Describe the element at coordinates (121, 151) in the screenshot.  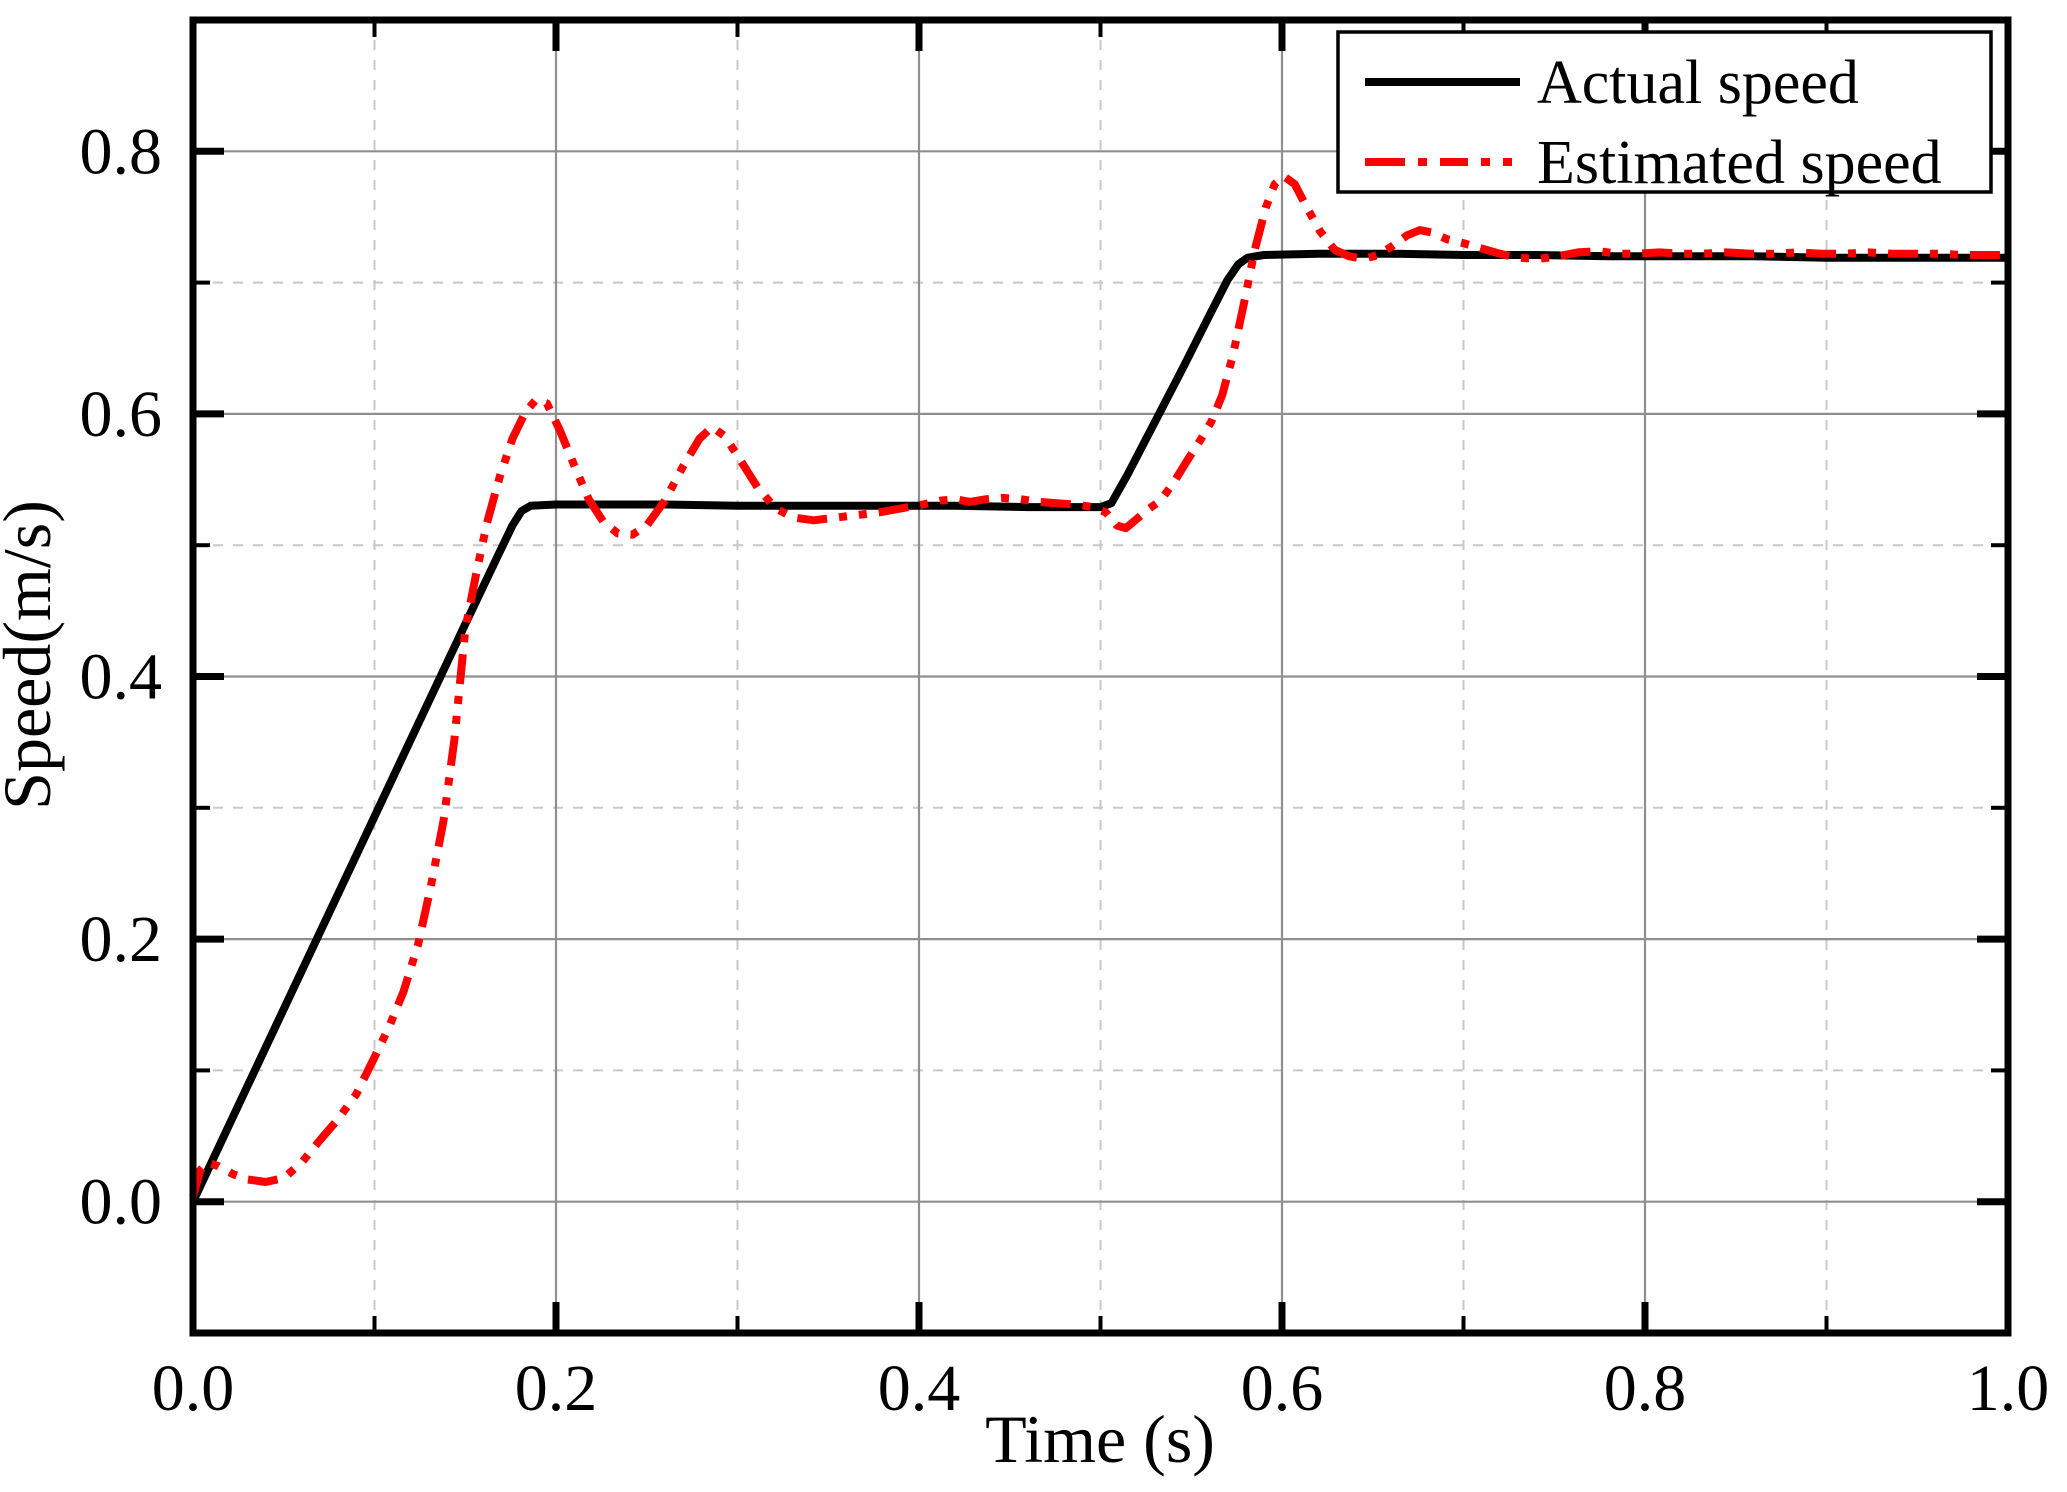
I see `y-tick-label: 0.8` at that location.